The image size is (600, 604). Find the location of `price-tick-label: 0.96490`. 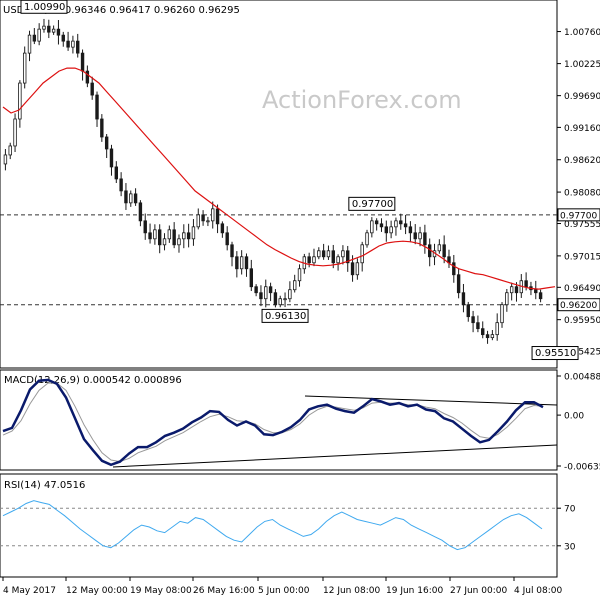

price-tick-label: 0.96490 is located at coordinates (582, 289).